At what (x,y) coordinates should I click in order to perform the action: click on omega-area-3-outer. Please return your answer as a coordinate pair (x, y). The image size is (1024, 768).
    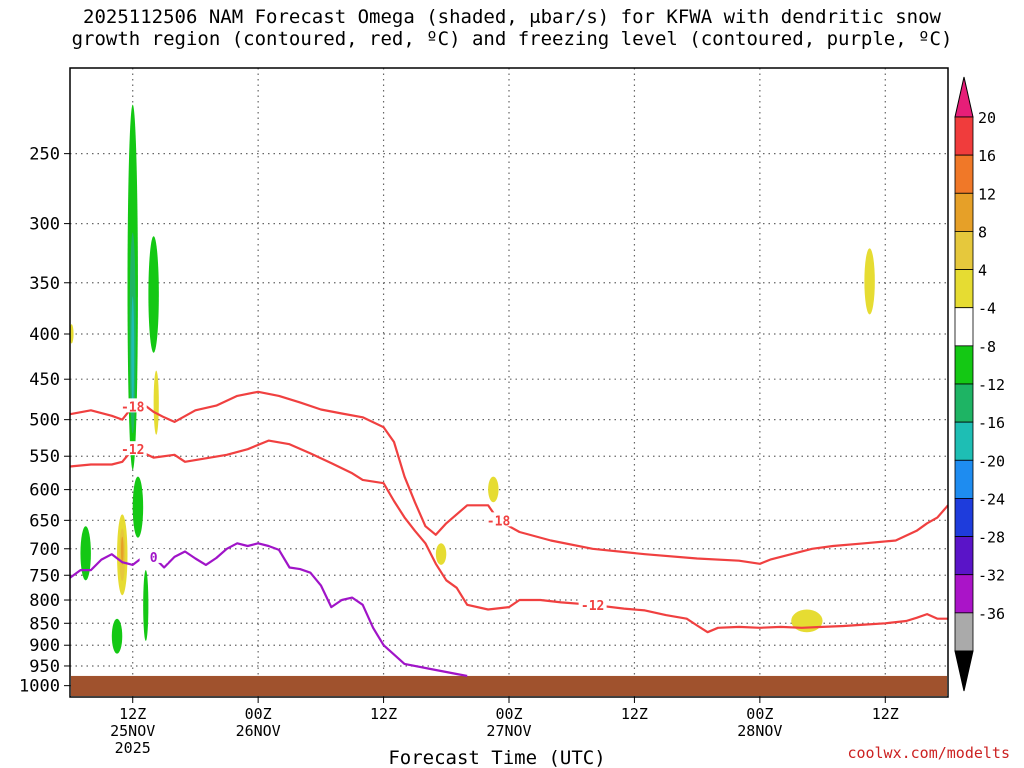
    Looking at the image, I should click on (138, 507).